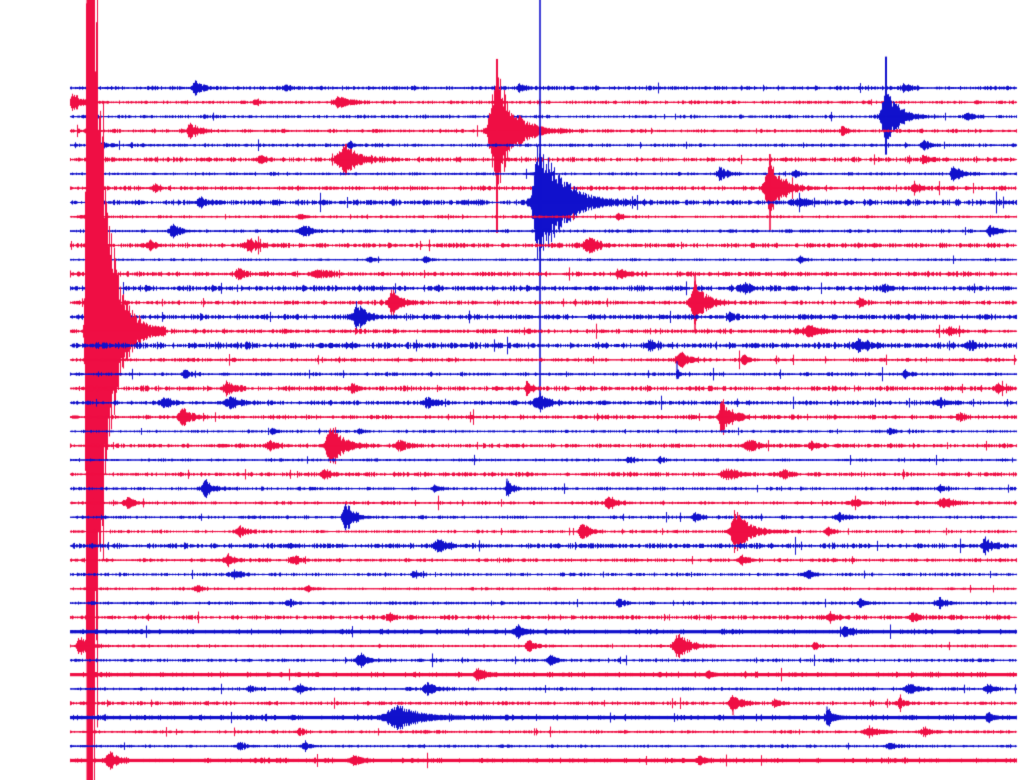 Image resolution: width=1024 pixels, height=780 pixels. What do you see at coordinates (43, 718) in the screenshot?
I see `time-label: 22:00` at bounding box center [43, 718].